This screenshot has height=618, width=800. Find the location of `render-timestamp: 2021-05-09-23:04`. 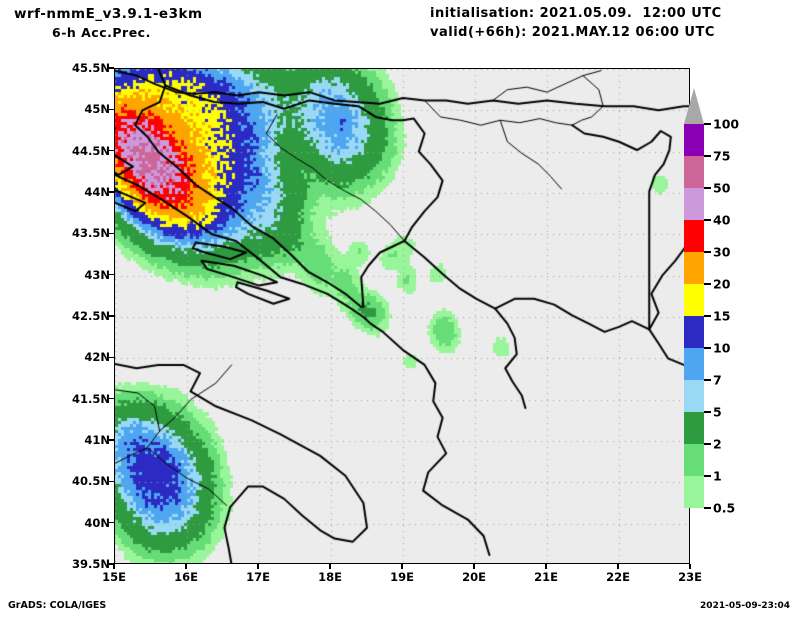

render-timestamp: 2021-05-09-23:04 is located at coordinates (745, 606).